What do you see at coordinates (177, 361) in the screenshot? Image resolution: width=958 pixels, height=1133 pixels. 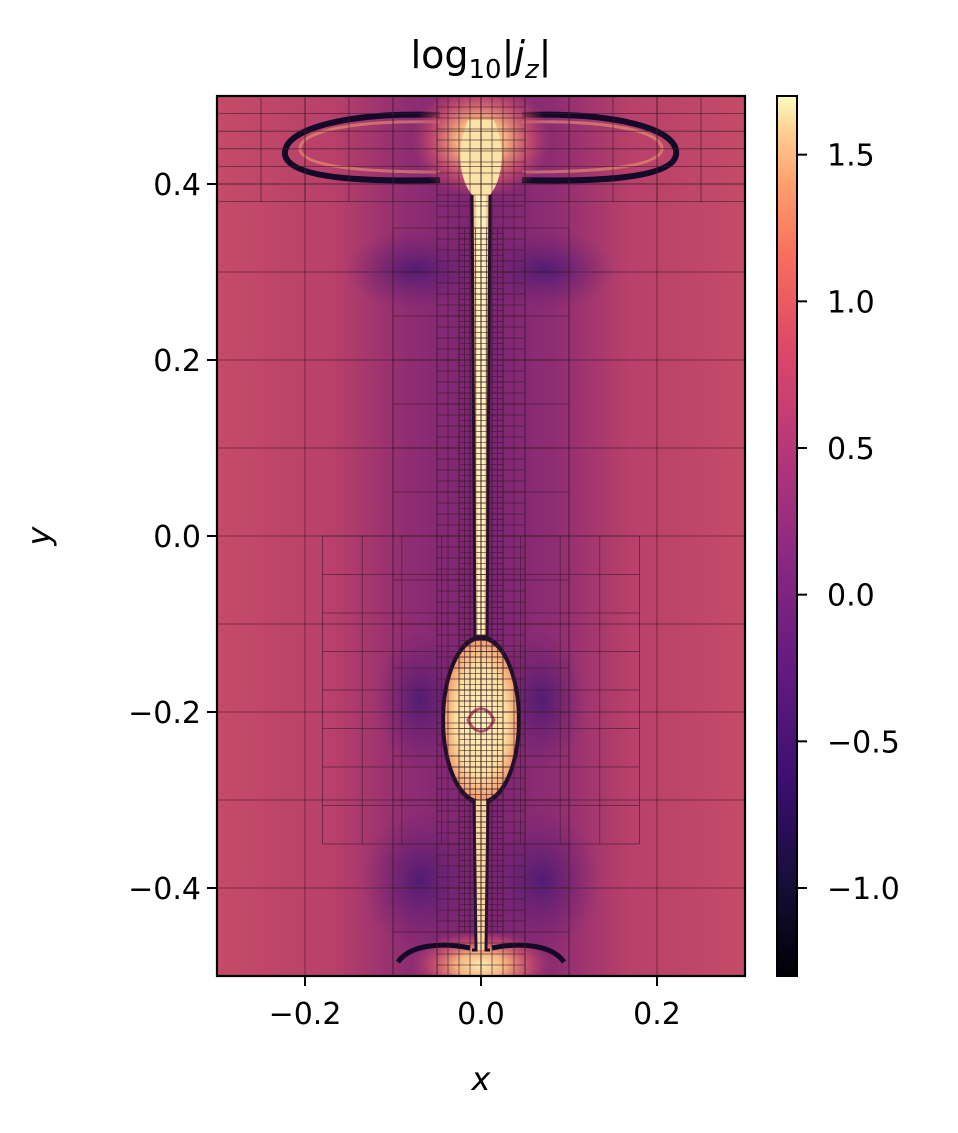 I see `y-tick-label: 0.2` at bounding box center [177, 361].